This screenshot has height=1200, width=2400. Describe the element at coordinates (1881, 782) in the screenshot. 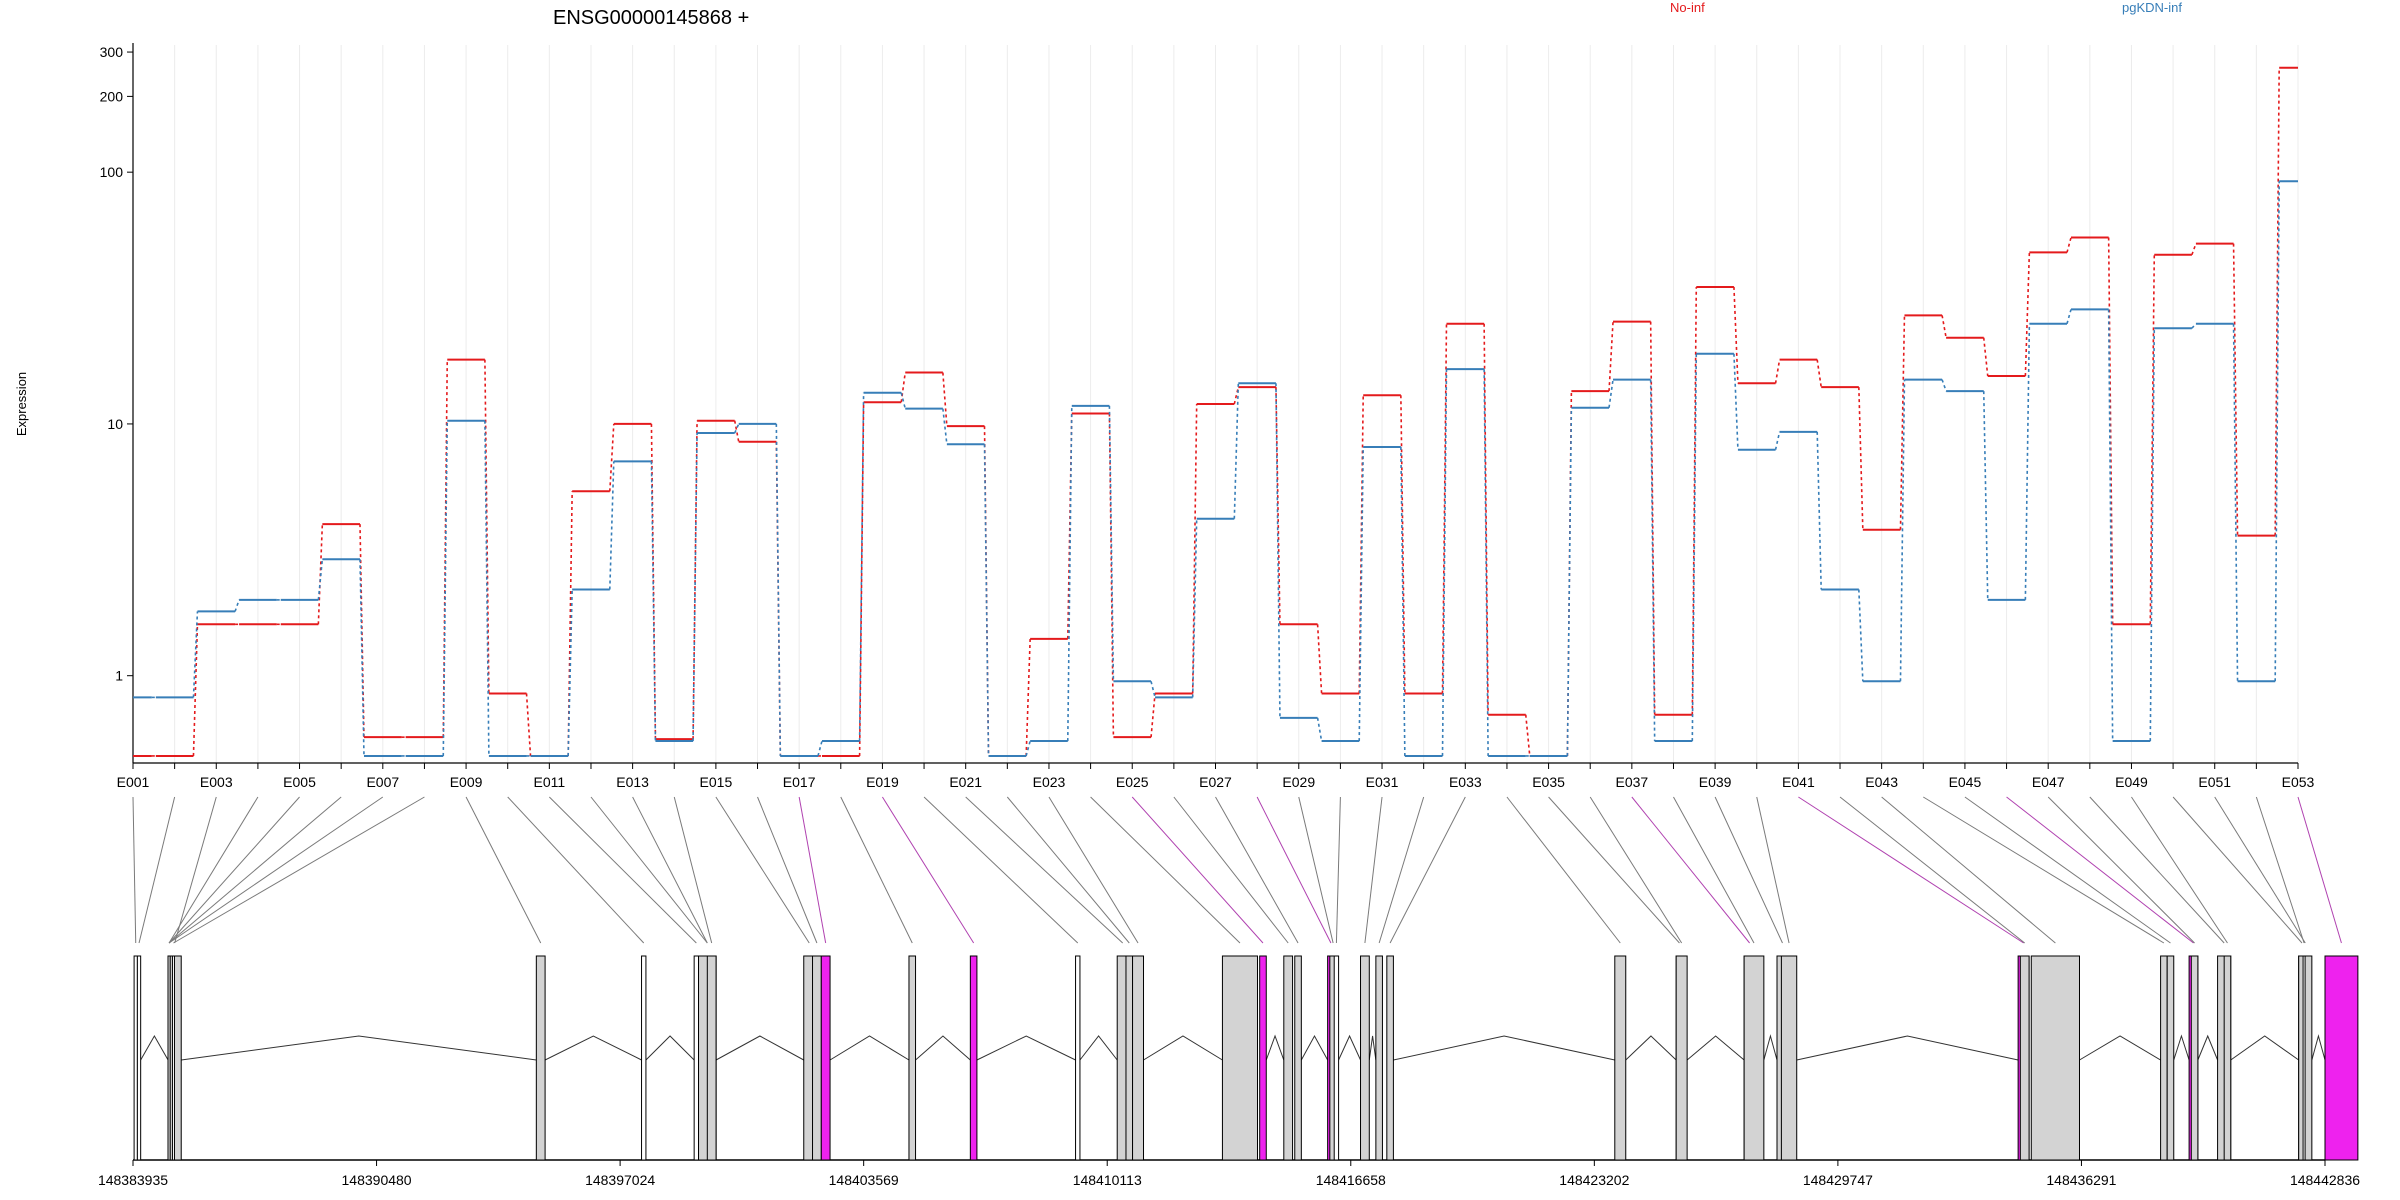

I see `x-tick-label: E043` at that location.